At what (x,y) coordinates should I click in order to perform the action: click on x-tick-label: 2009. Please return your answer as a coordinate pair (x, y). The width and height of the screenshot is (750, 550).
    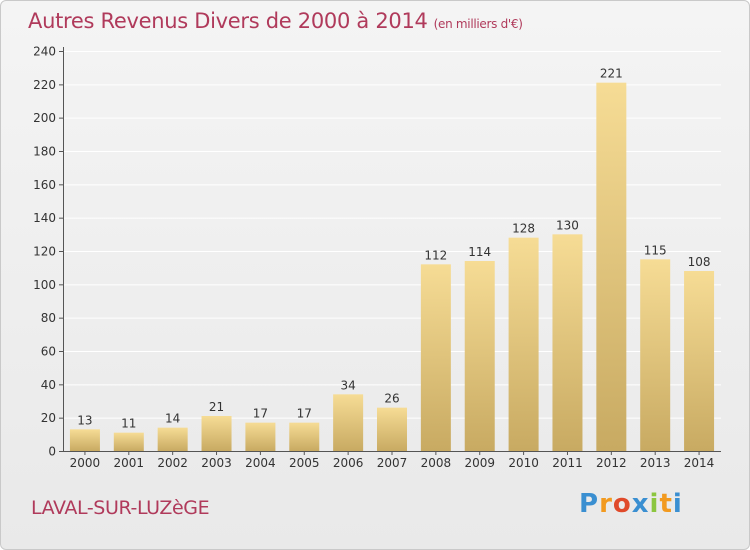
    Looking at the image, I should click on (479, 463).